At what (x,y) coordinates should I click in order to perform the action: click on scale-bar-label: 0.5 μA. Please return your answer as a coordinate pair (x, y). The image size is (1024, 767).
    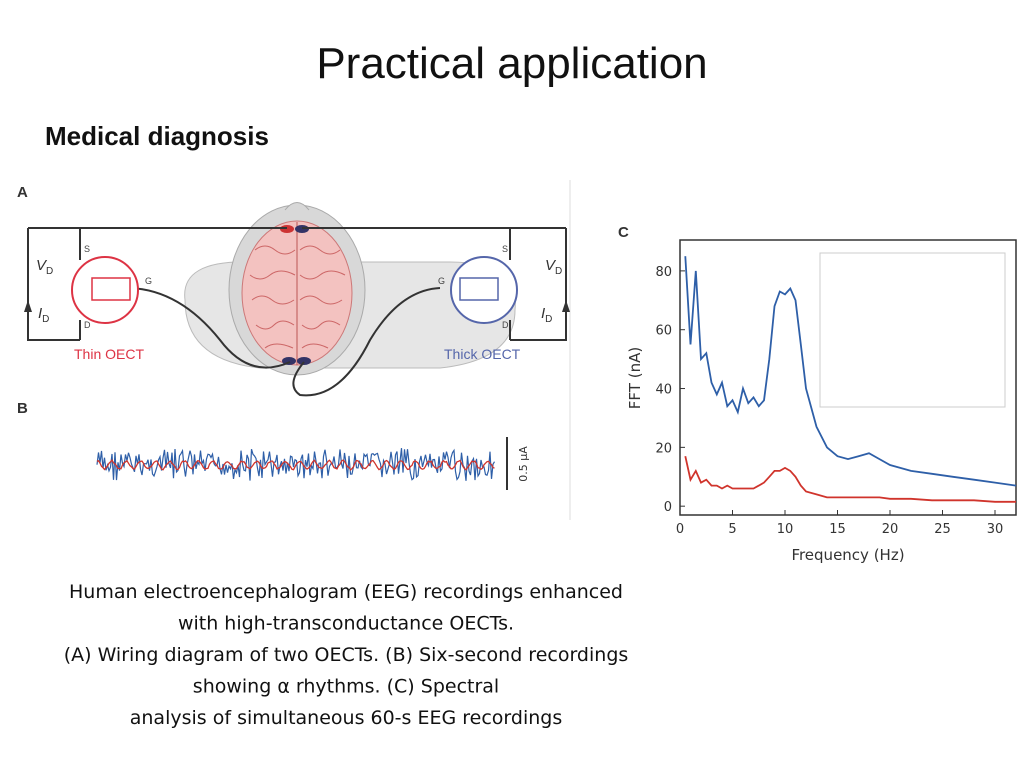
    Looking at the image, I should click on (523, 464).